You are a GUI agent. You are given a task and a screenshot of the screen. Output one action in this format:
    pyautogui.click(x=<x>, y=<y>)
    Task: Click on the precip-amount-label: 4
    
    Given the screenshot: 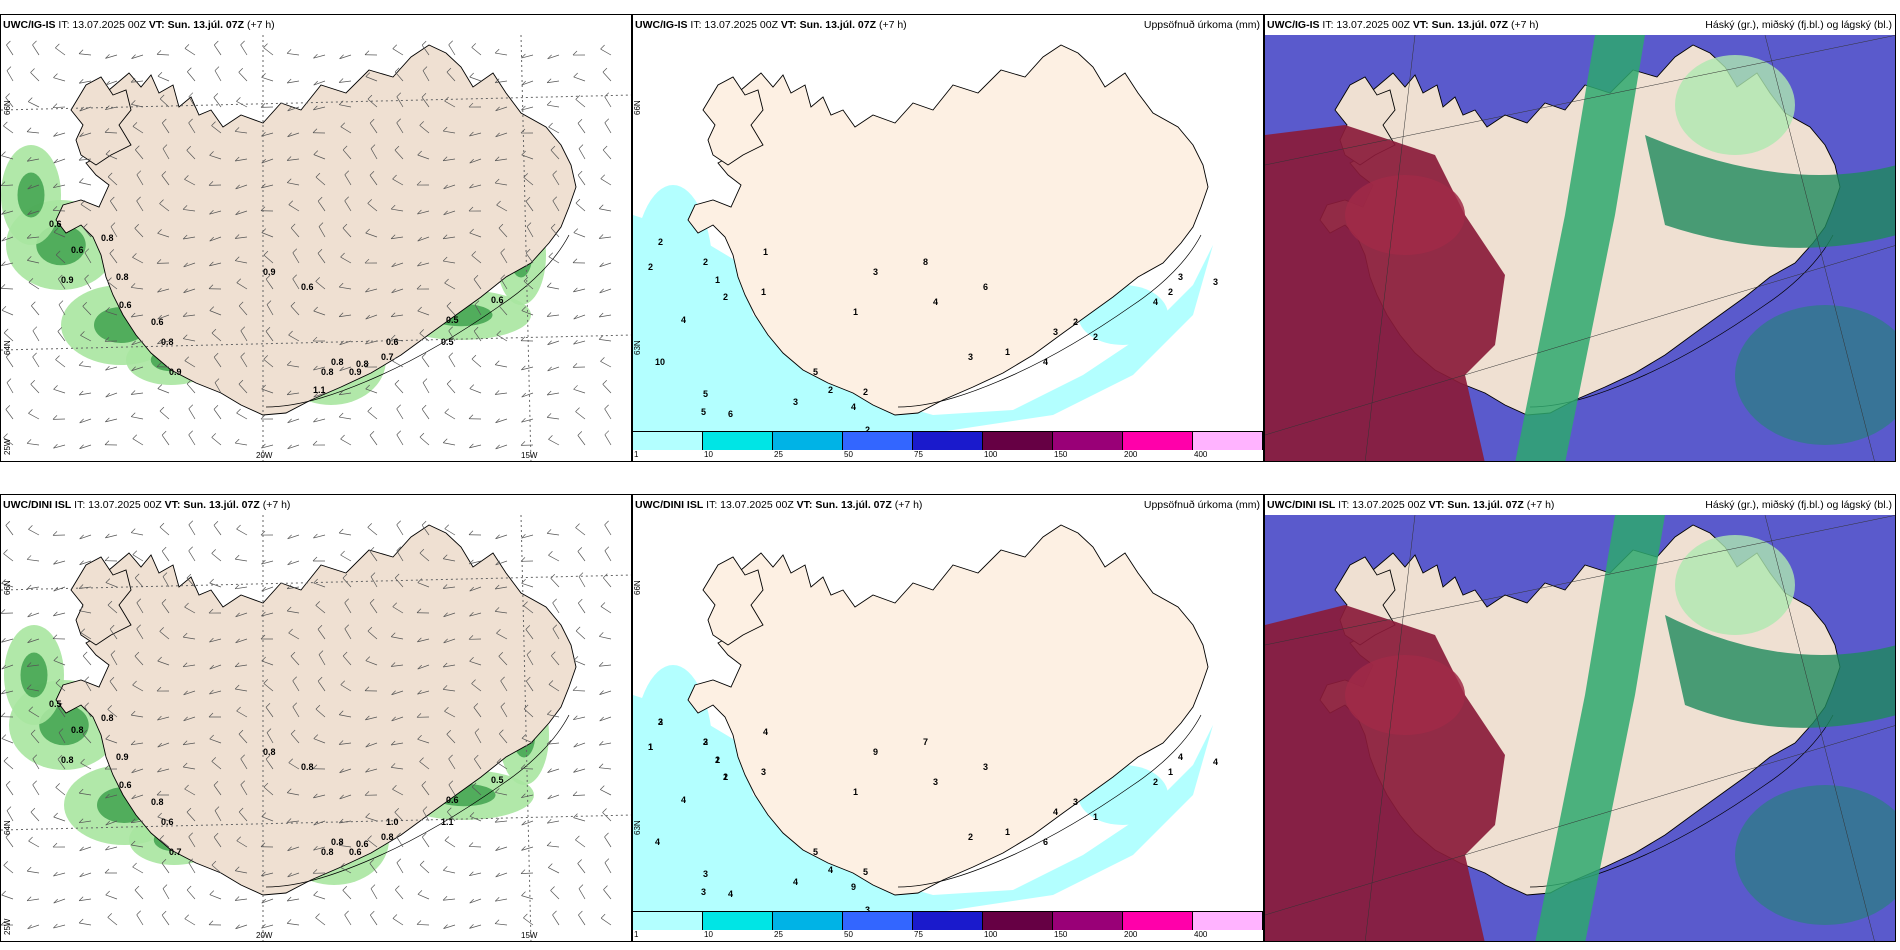 What is the action you would take?
    pyautogui.click(x=683, y=800)
    